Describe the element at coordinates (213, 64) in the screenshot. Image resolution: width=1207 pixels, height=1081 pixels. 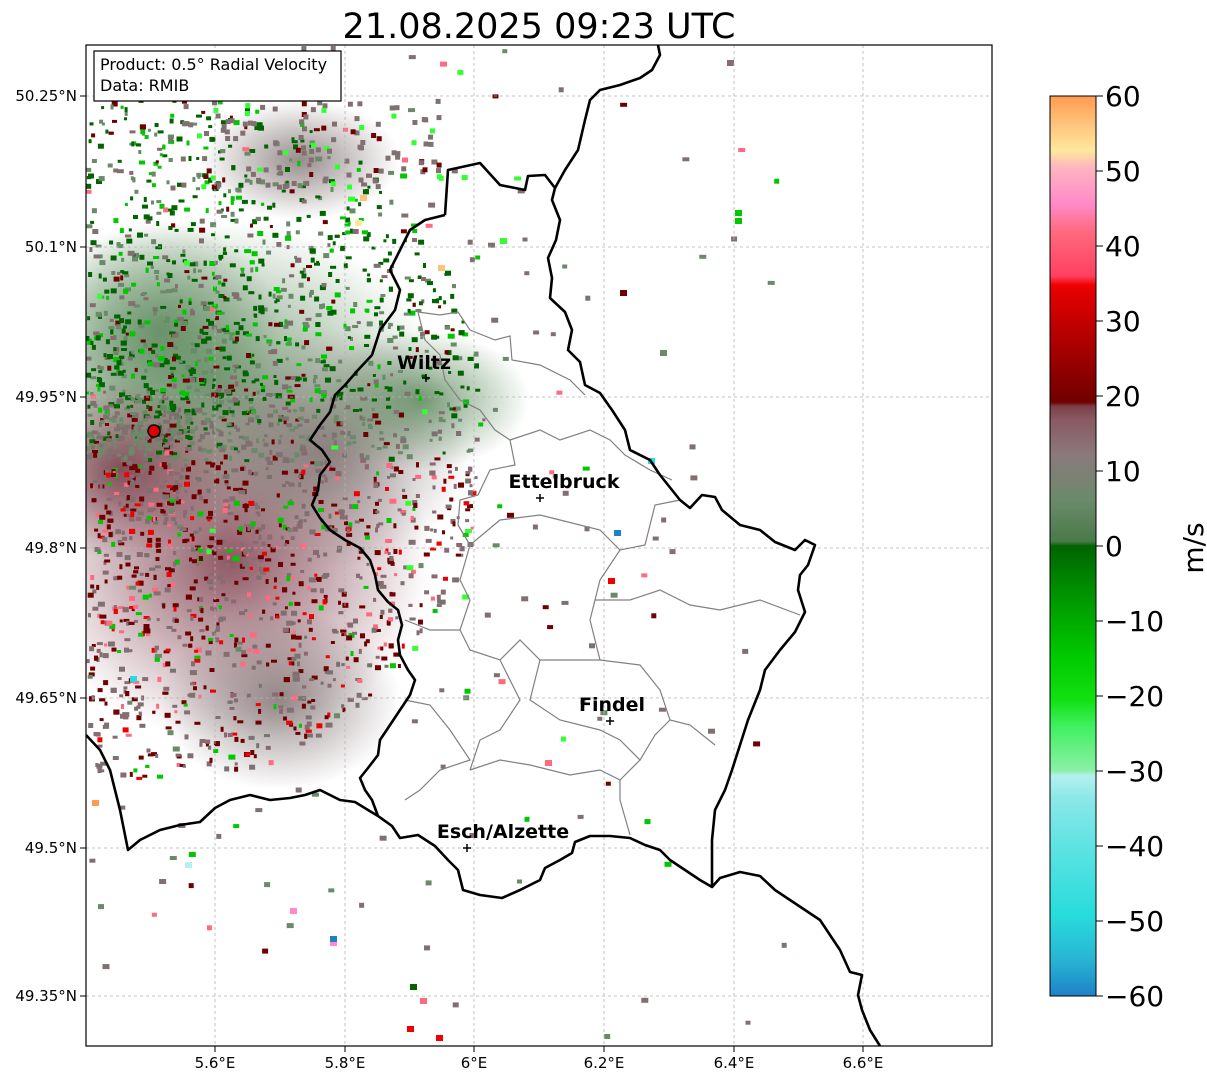
I see `info-product: Product: 0.5° Radial Velocity` at that location.